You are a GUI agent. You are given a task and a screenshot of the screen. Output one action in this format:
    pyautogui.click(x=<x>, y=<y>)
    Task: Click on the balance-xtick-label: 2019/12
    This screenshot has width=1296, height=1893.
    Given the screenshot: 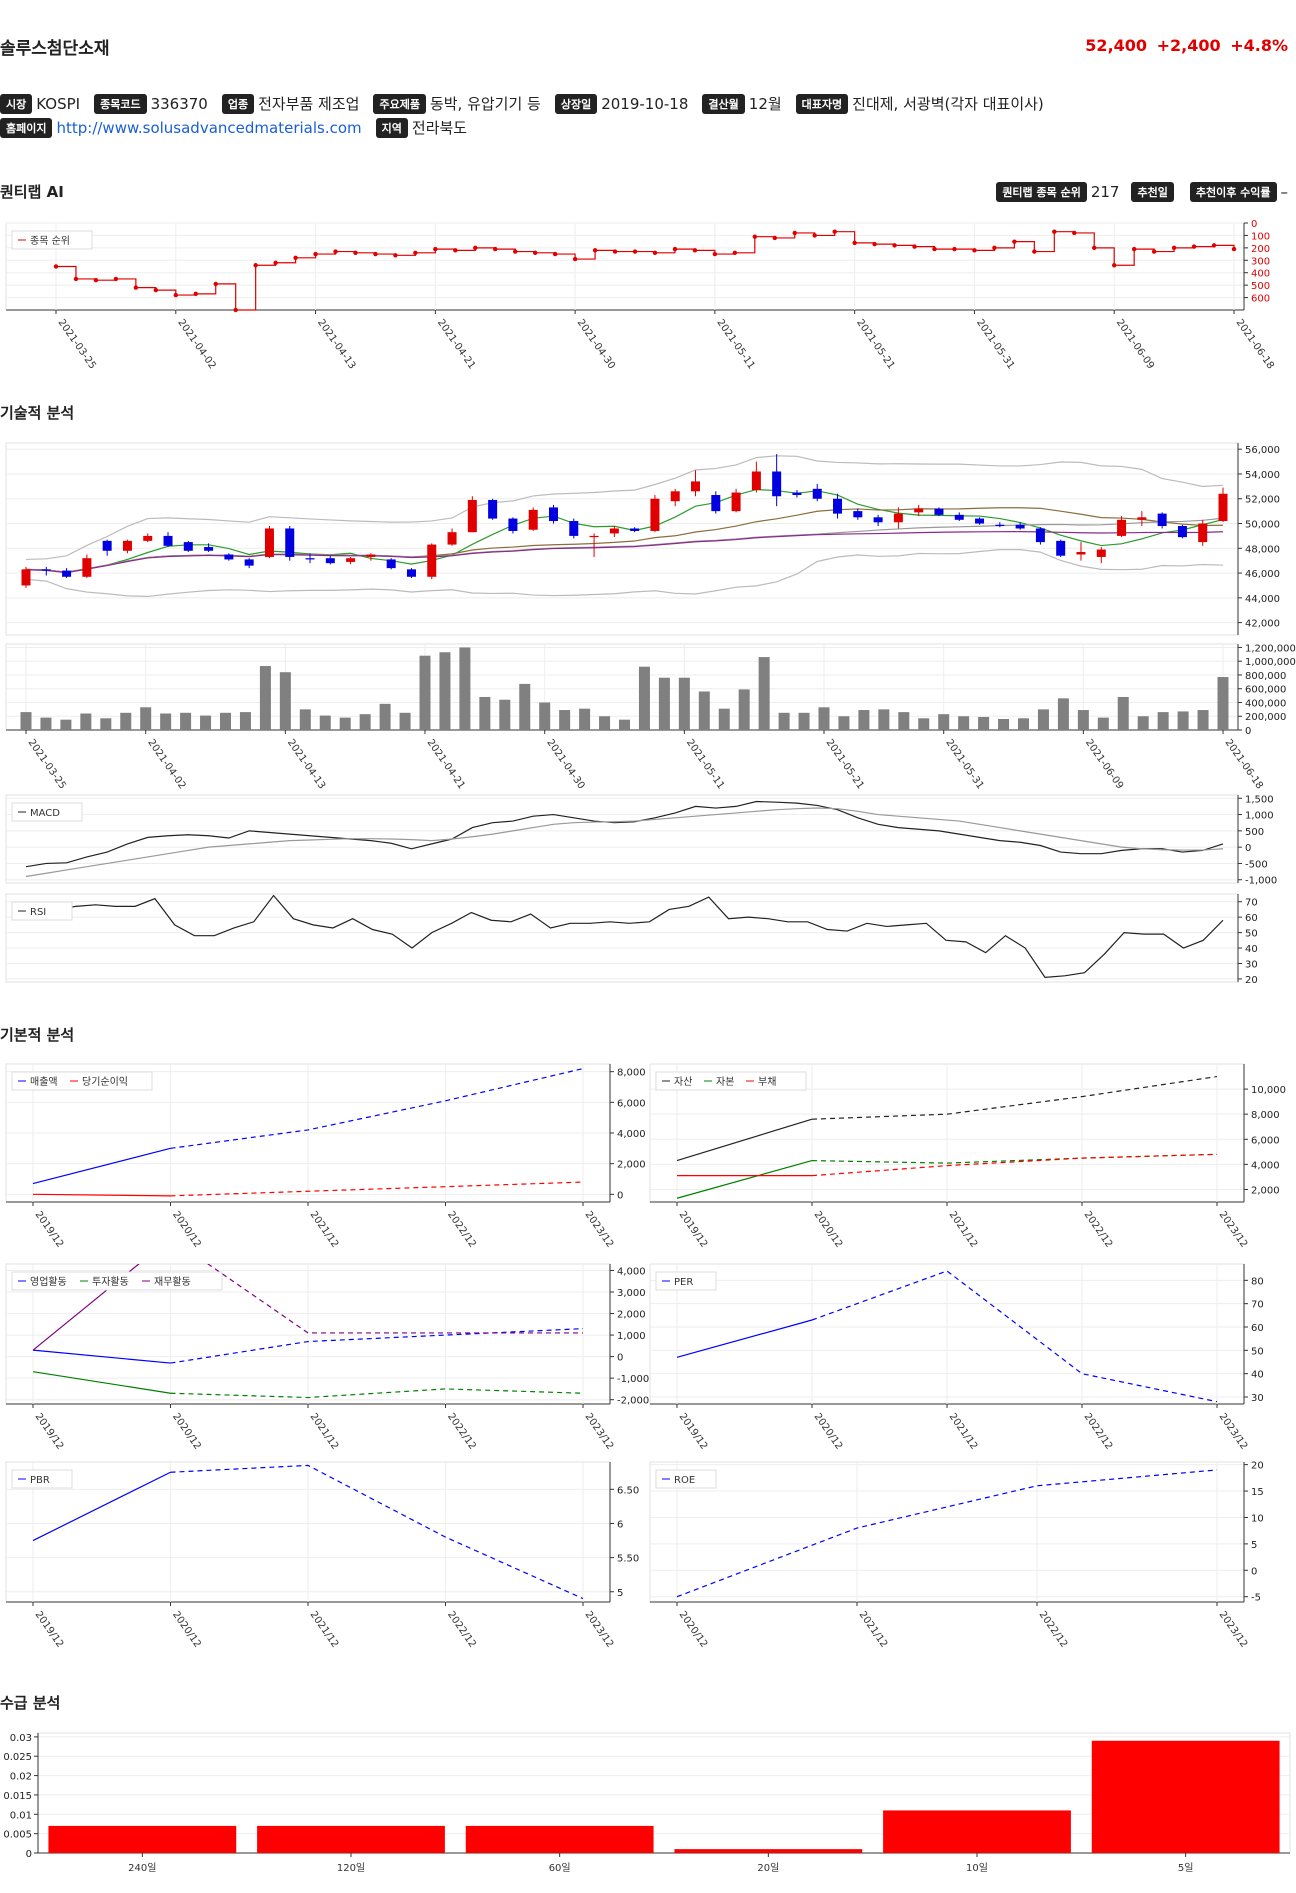 What is the action you would take?
    pyautogui.click(x=693, y=1229)
    